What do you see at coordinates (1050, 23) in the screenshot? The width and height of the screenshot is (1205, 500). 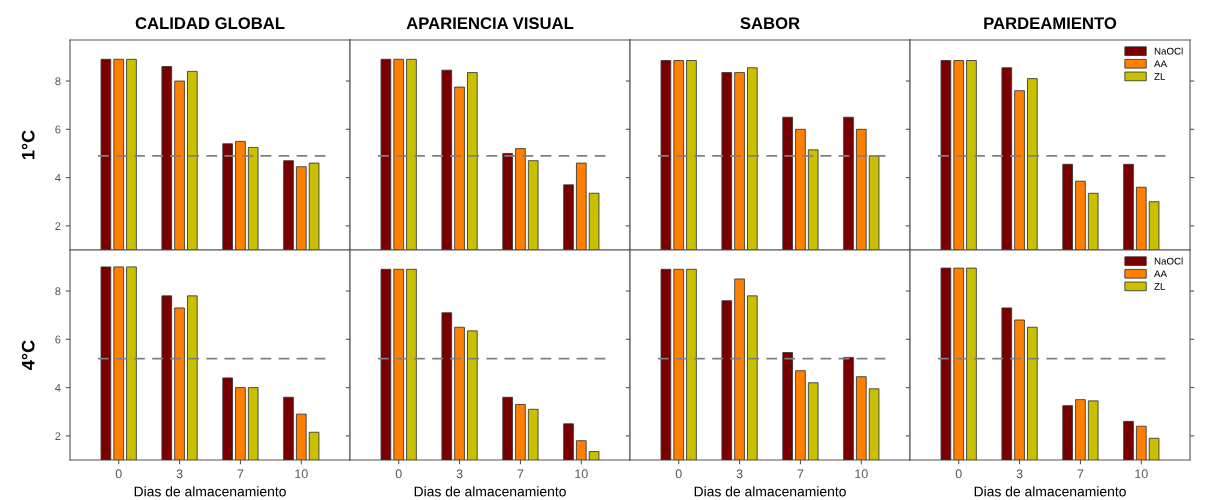 I see `chart-title: PARDEAMIENTO` at bounding box center [1050, 23].